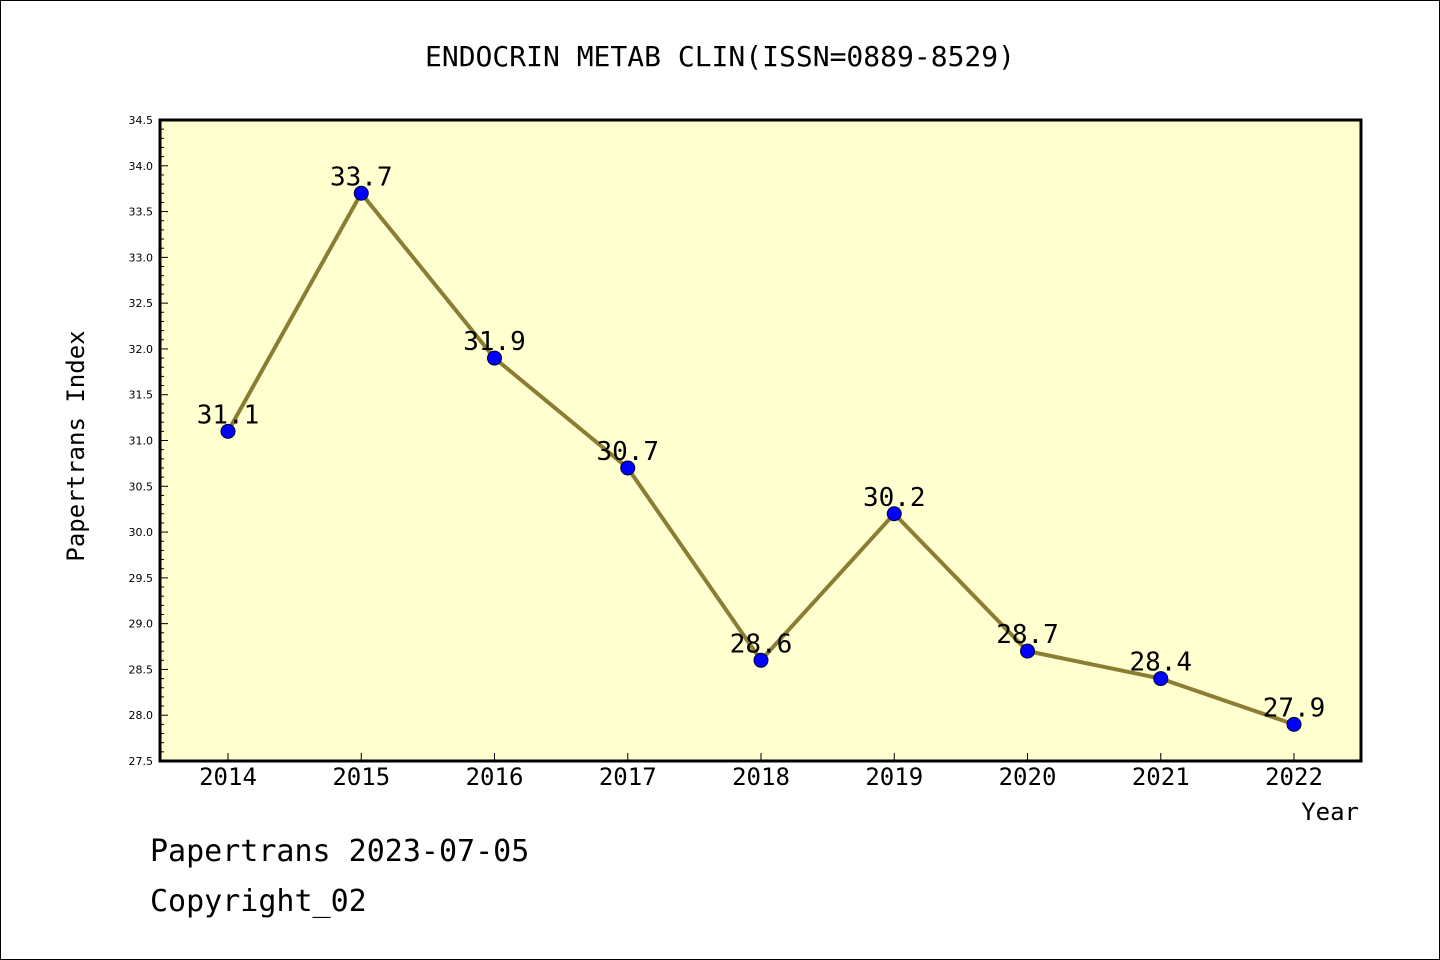 This screenshot has width=1440, height=960. What do you see at coordinates (141, 212) in the screenshot?
I see `y-tick-label: 33.5` at bounding box center [141, 212].